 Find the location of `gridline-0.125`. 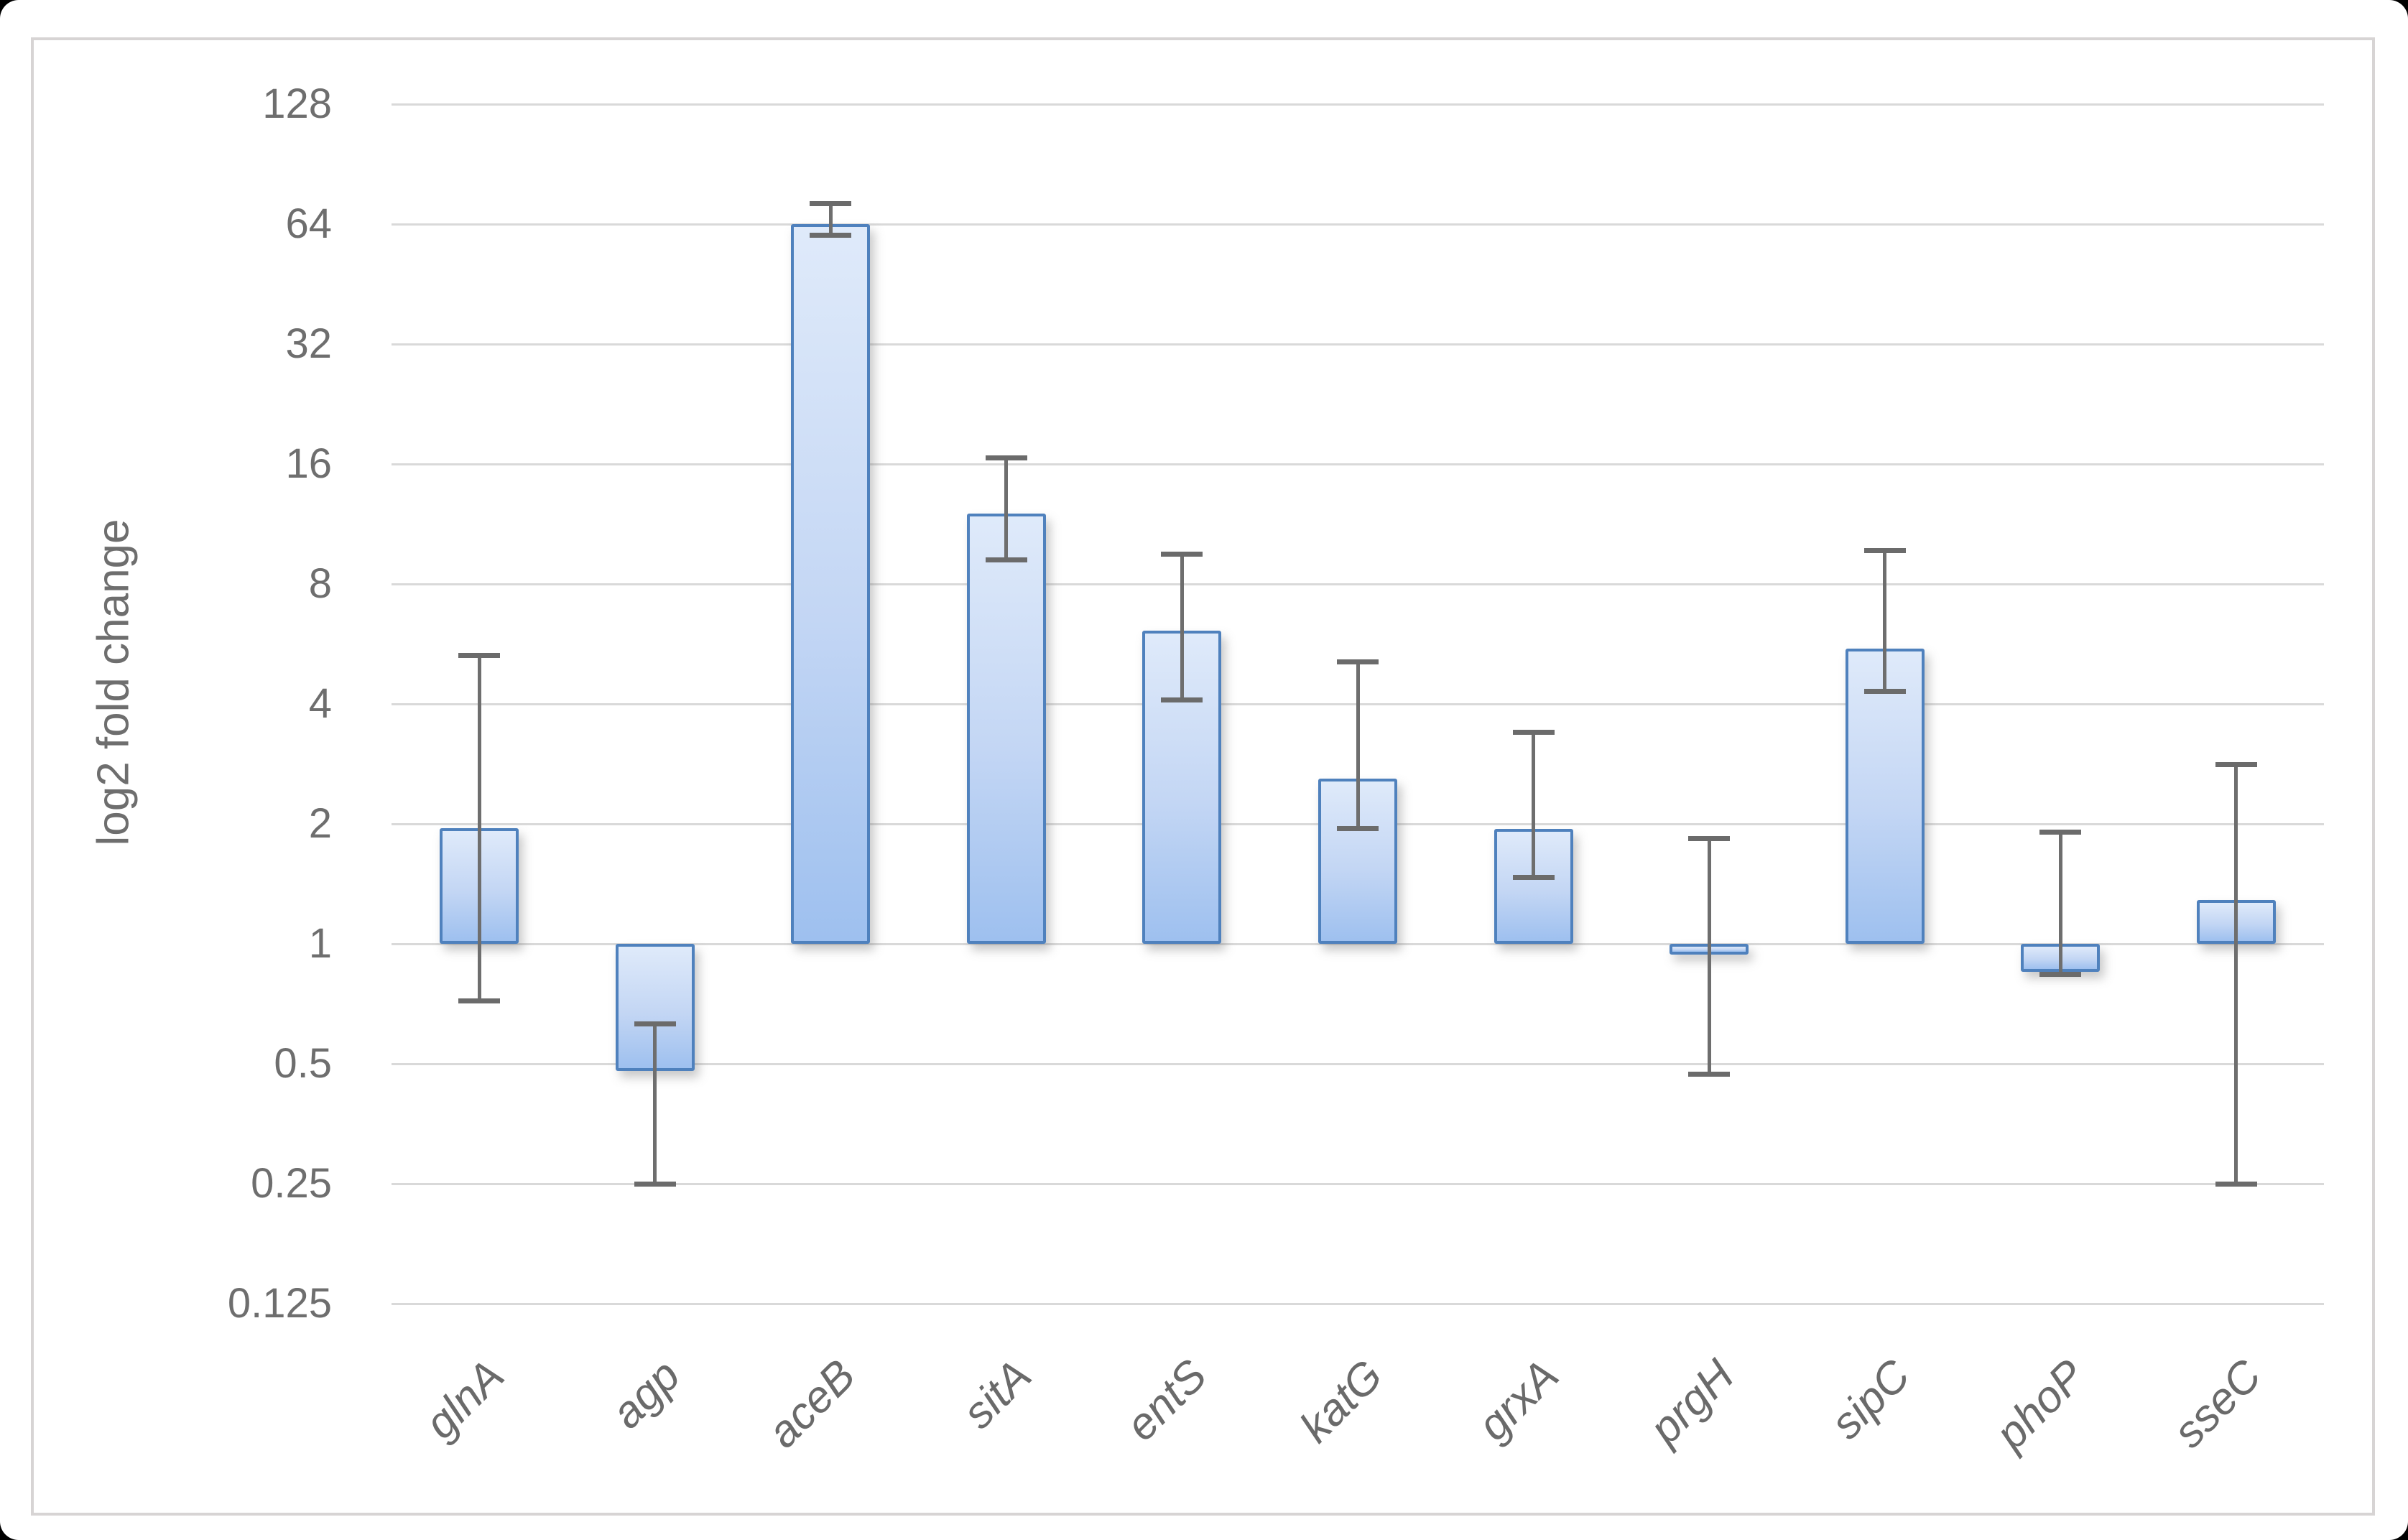

gridline-0.125 is located at coordinates (1358, 1304).